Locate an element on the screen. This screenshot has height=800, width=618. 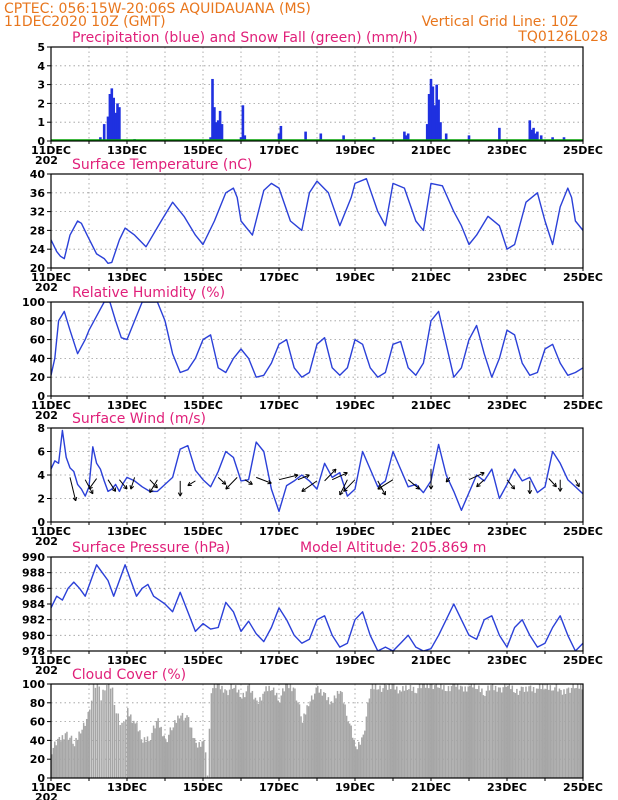
ytick-label: 990 is located at coordinates (33, 557).